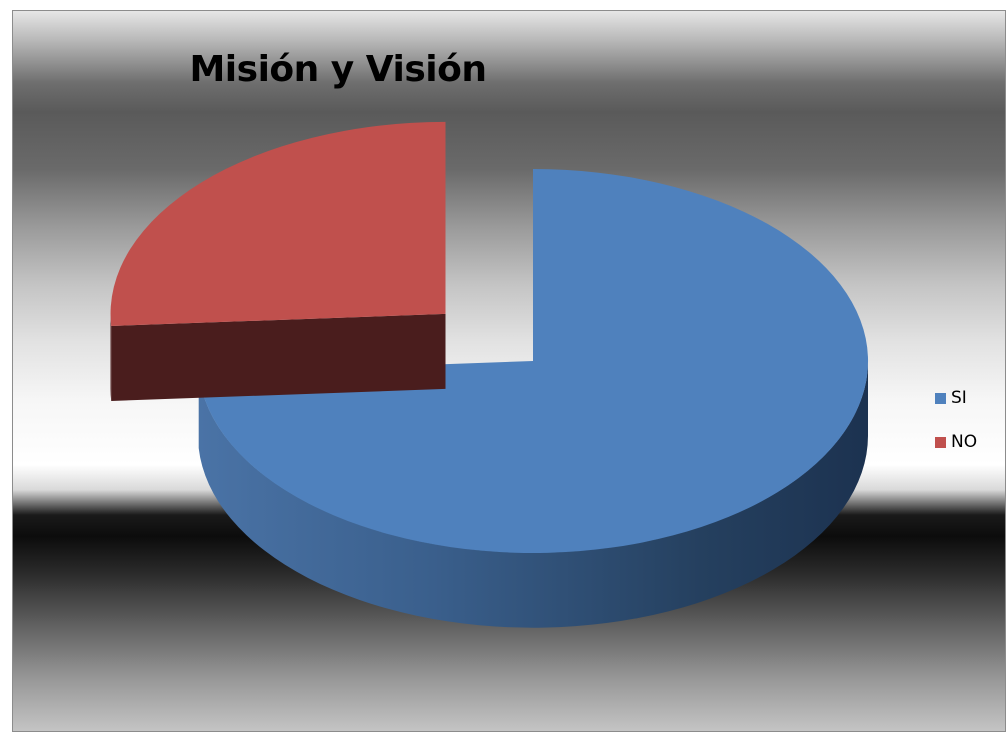 This screenshot has width=1008, height=734. I want to click on legend-swatch-no, so click(940, 442).